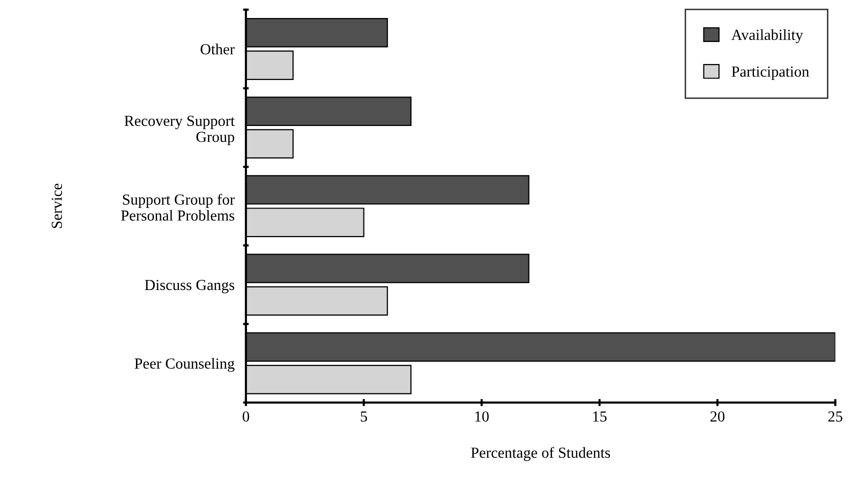 Image resolution: width=848 pixels, height=485 pixels. What do you see at coordinates (364, 416) in the screenshot?
I see `x-tick-label: 5` at bounding box center [364, 416].